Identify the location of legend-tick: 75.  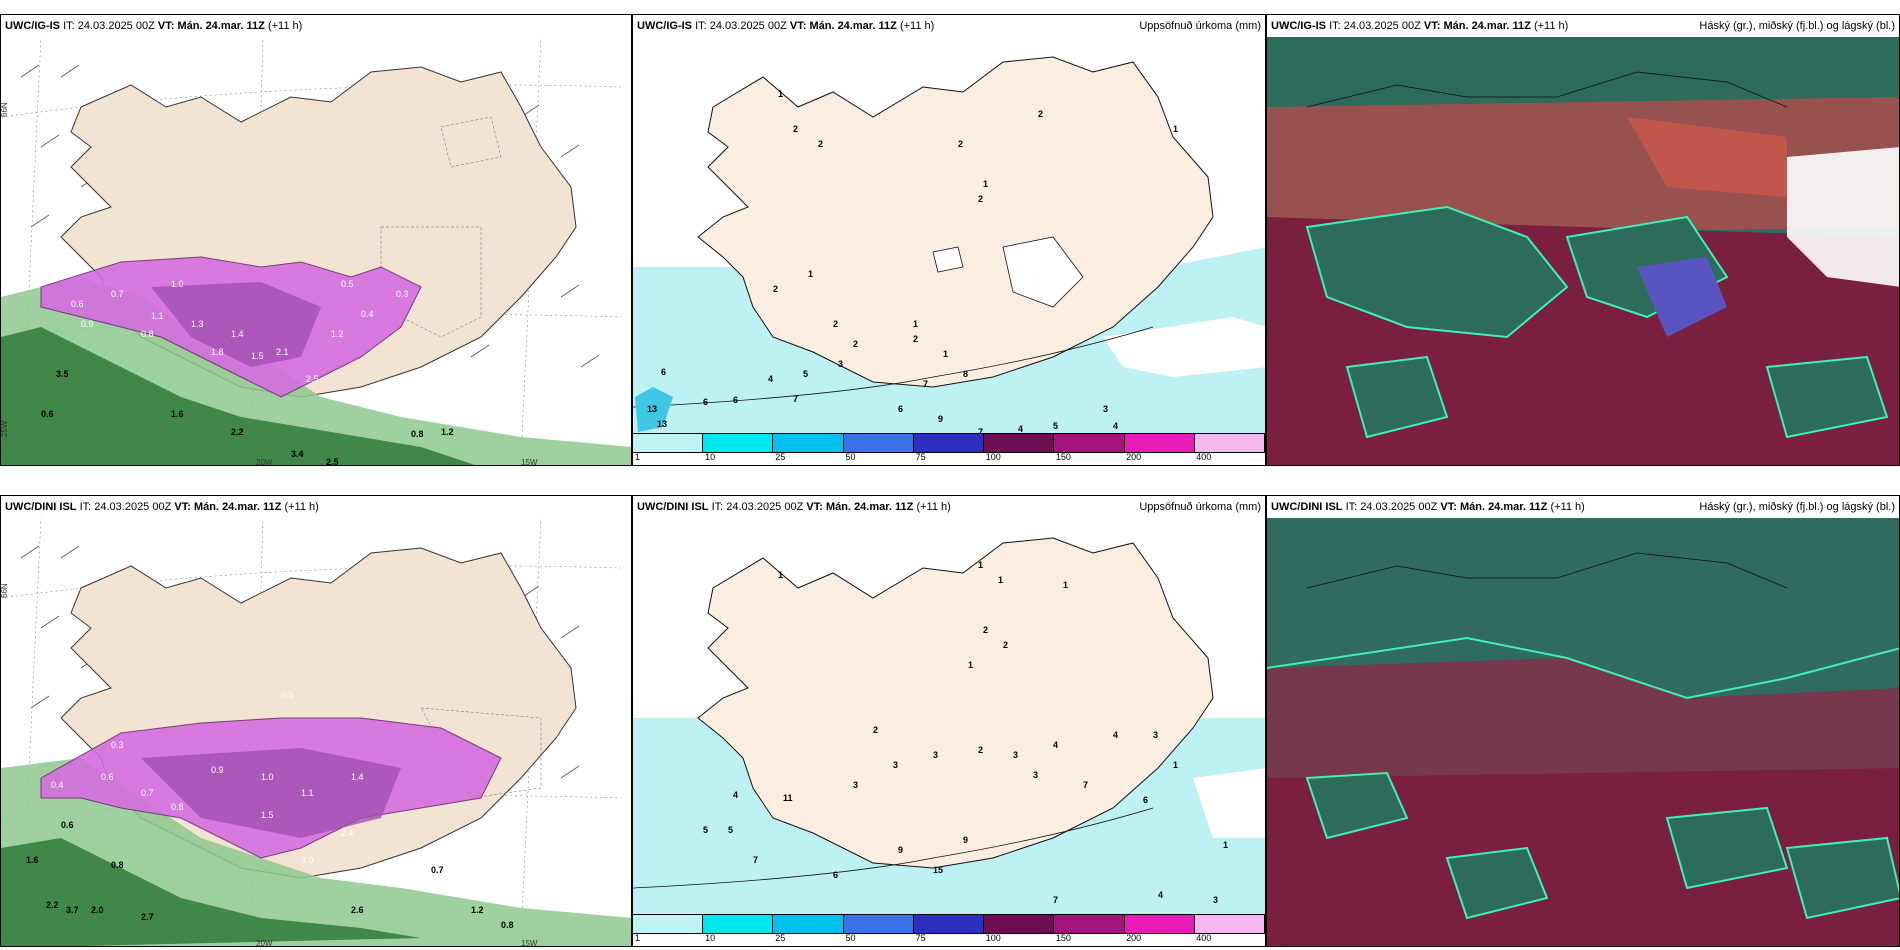
(920, 457).